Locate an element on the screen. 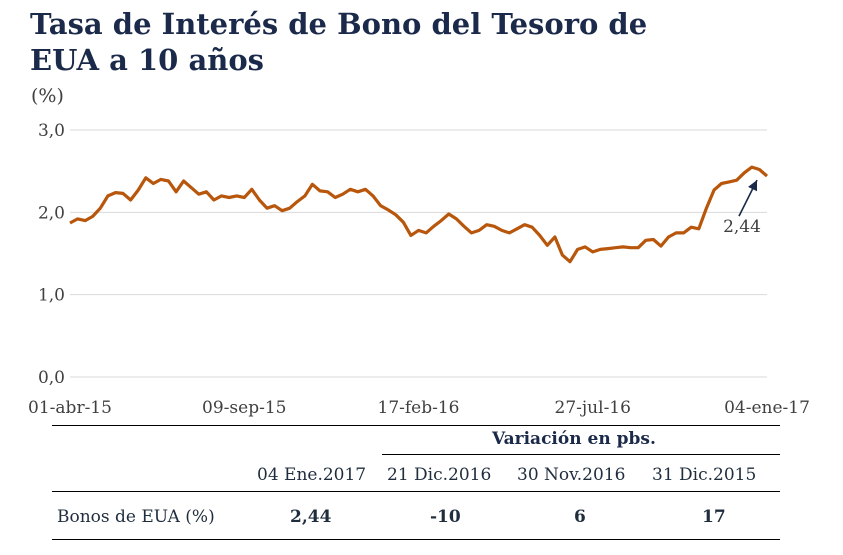  y-axis-unit: (%) is located at coordinates (47, 96).